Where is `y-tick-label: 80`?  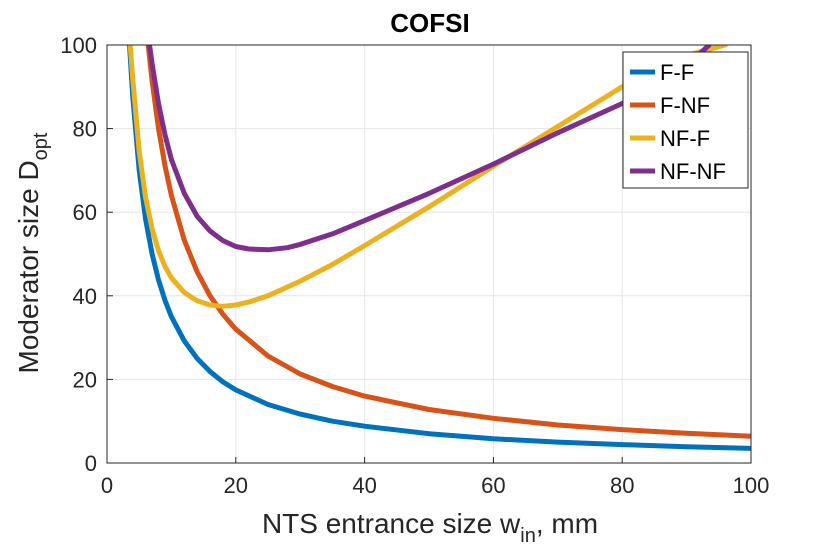 y-tick-label: 80 is located at coordinates (85, 129).